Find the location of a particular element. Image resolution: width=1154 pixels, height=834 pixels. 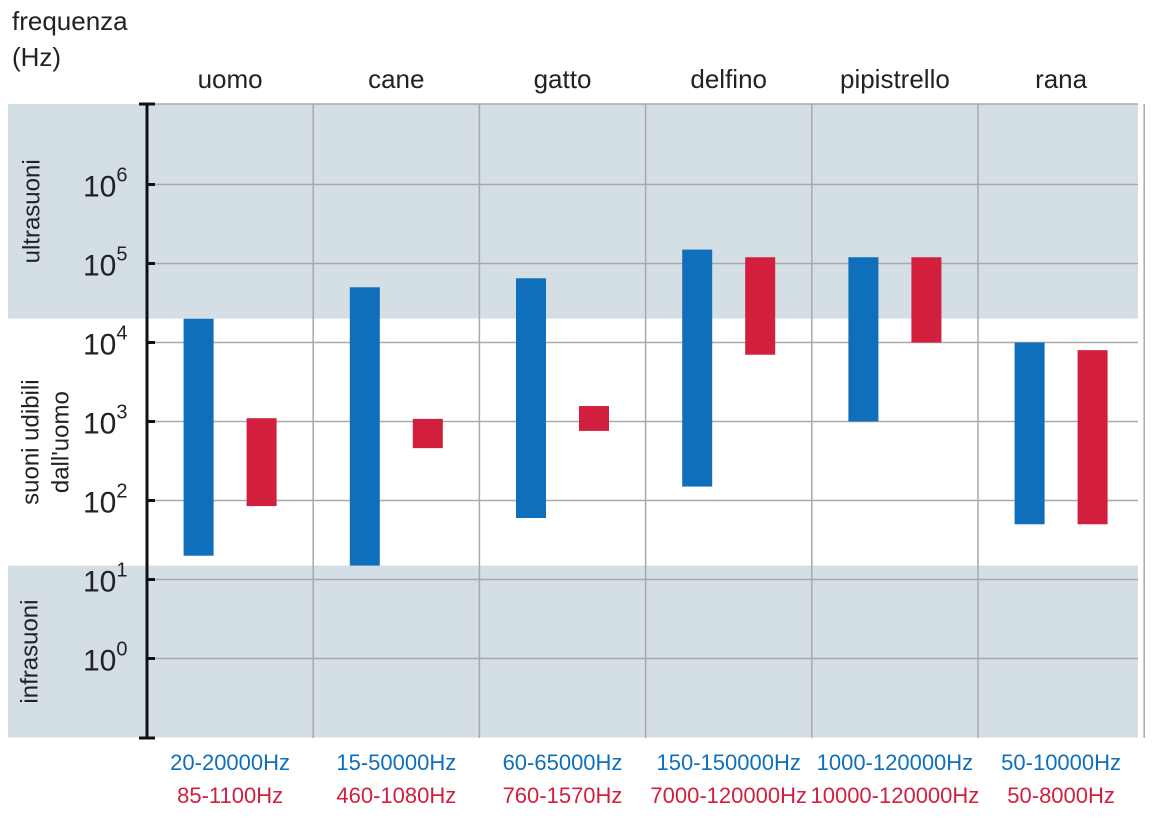

y-tick-exponent: 3 is located at coordinates (121, 413).